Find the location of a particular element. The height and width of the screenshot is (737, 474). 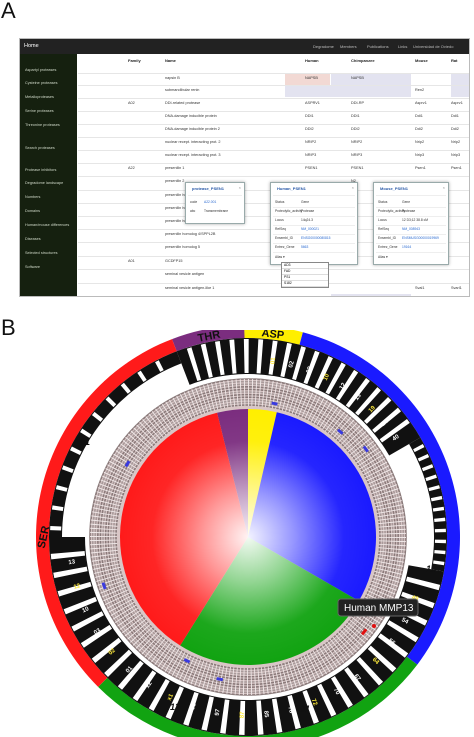

sidebar-item-inhibitors: Protease inhibitors is located at coordinates (41, 170).